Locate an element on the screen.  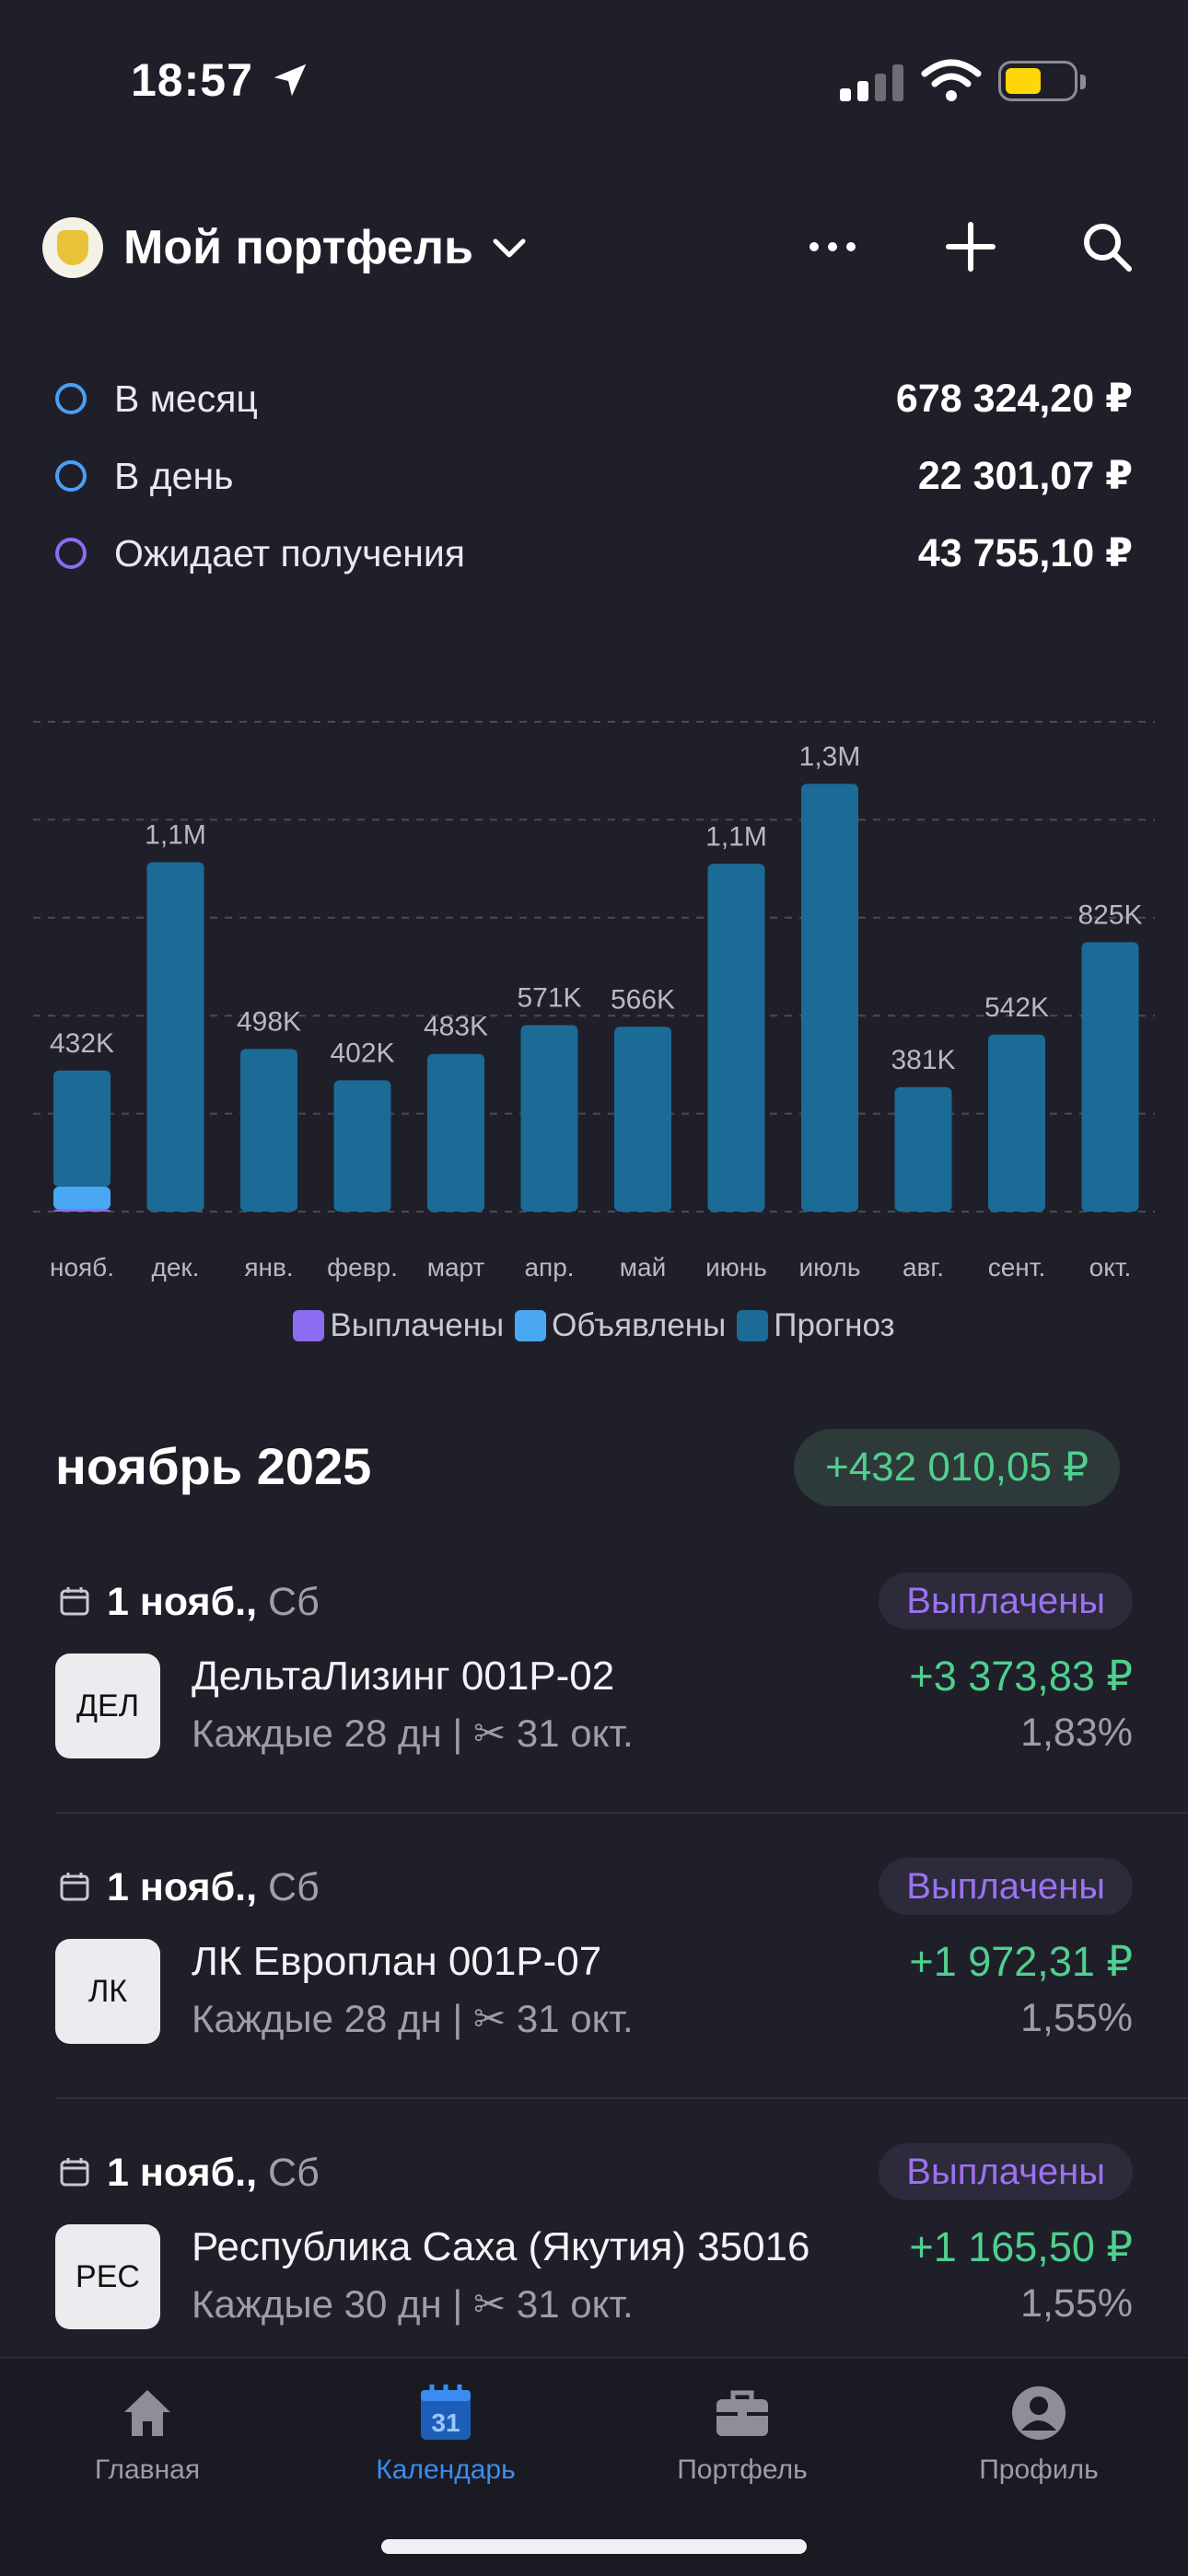
summary-label: Ожидает получения is located at coordinates (289, 553).